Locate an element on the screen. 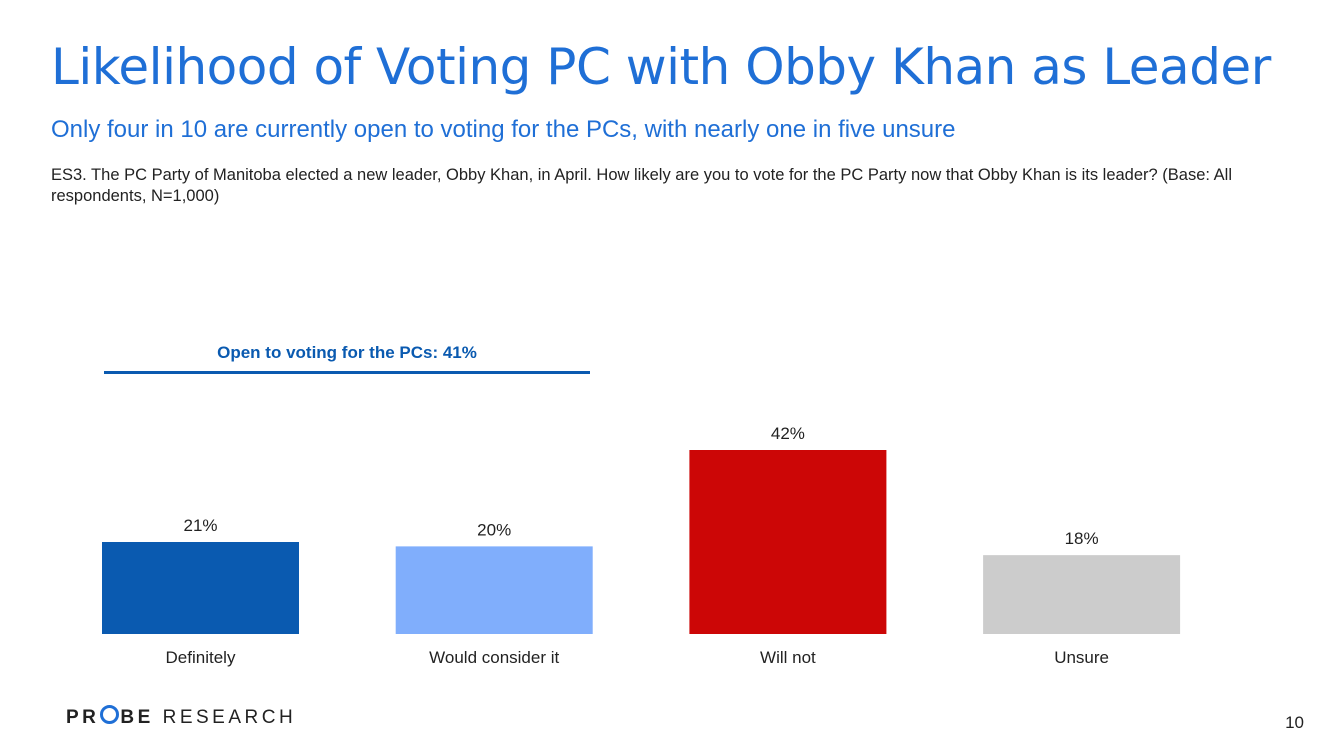 The width and height of the screenshot is (1317, 733). bar-will-not is located at coordinates (788, 542).